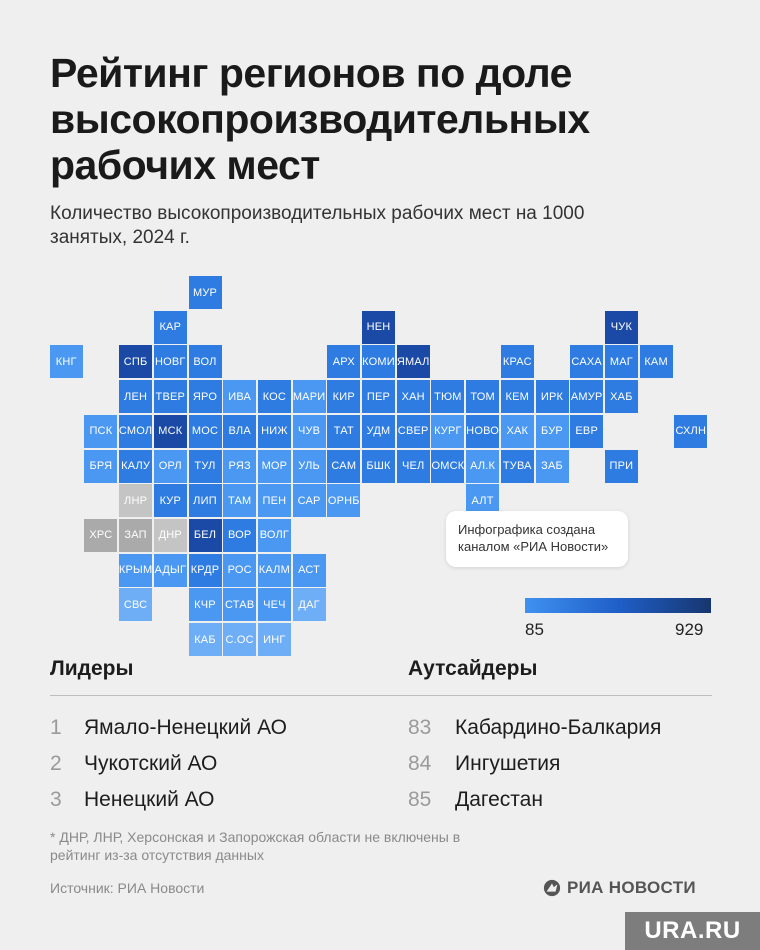 The width and height of the screenshot is (760, 950). I want to click on region-tile: ТАТ, so click(344, 431).